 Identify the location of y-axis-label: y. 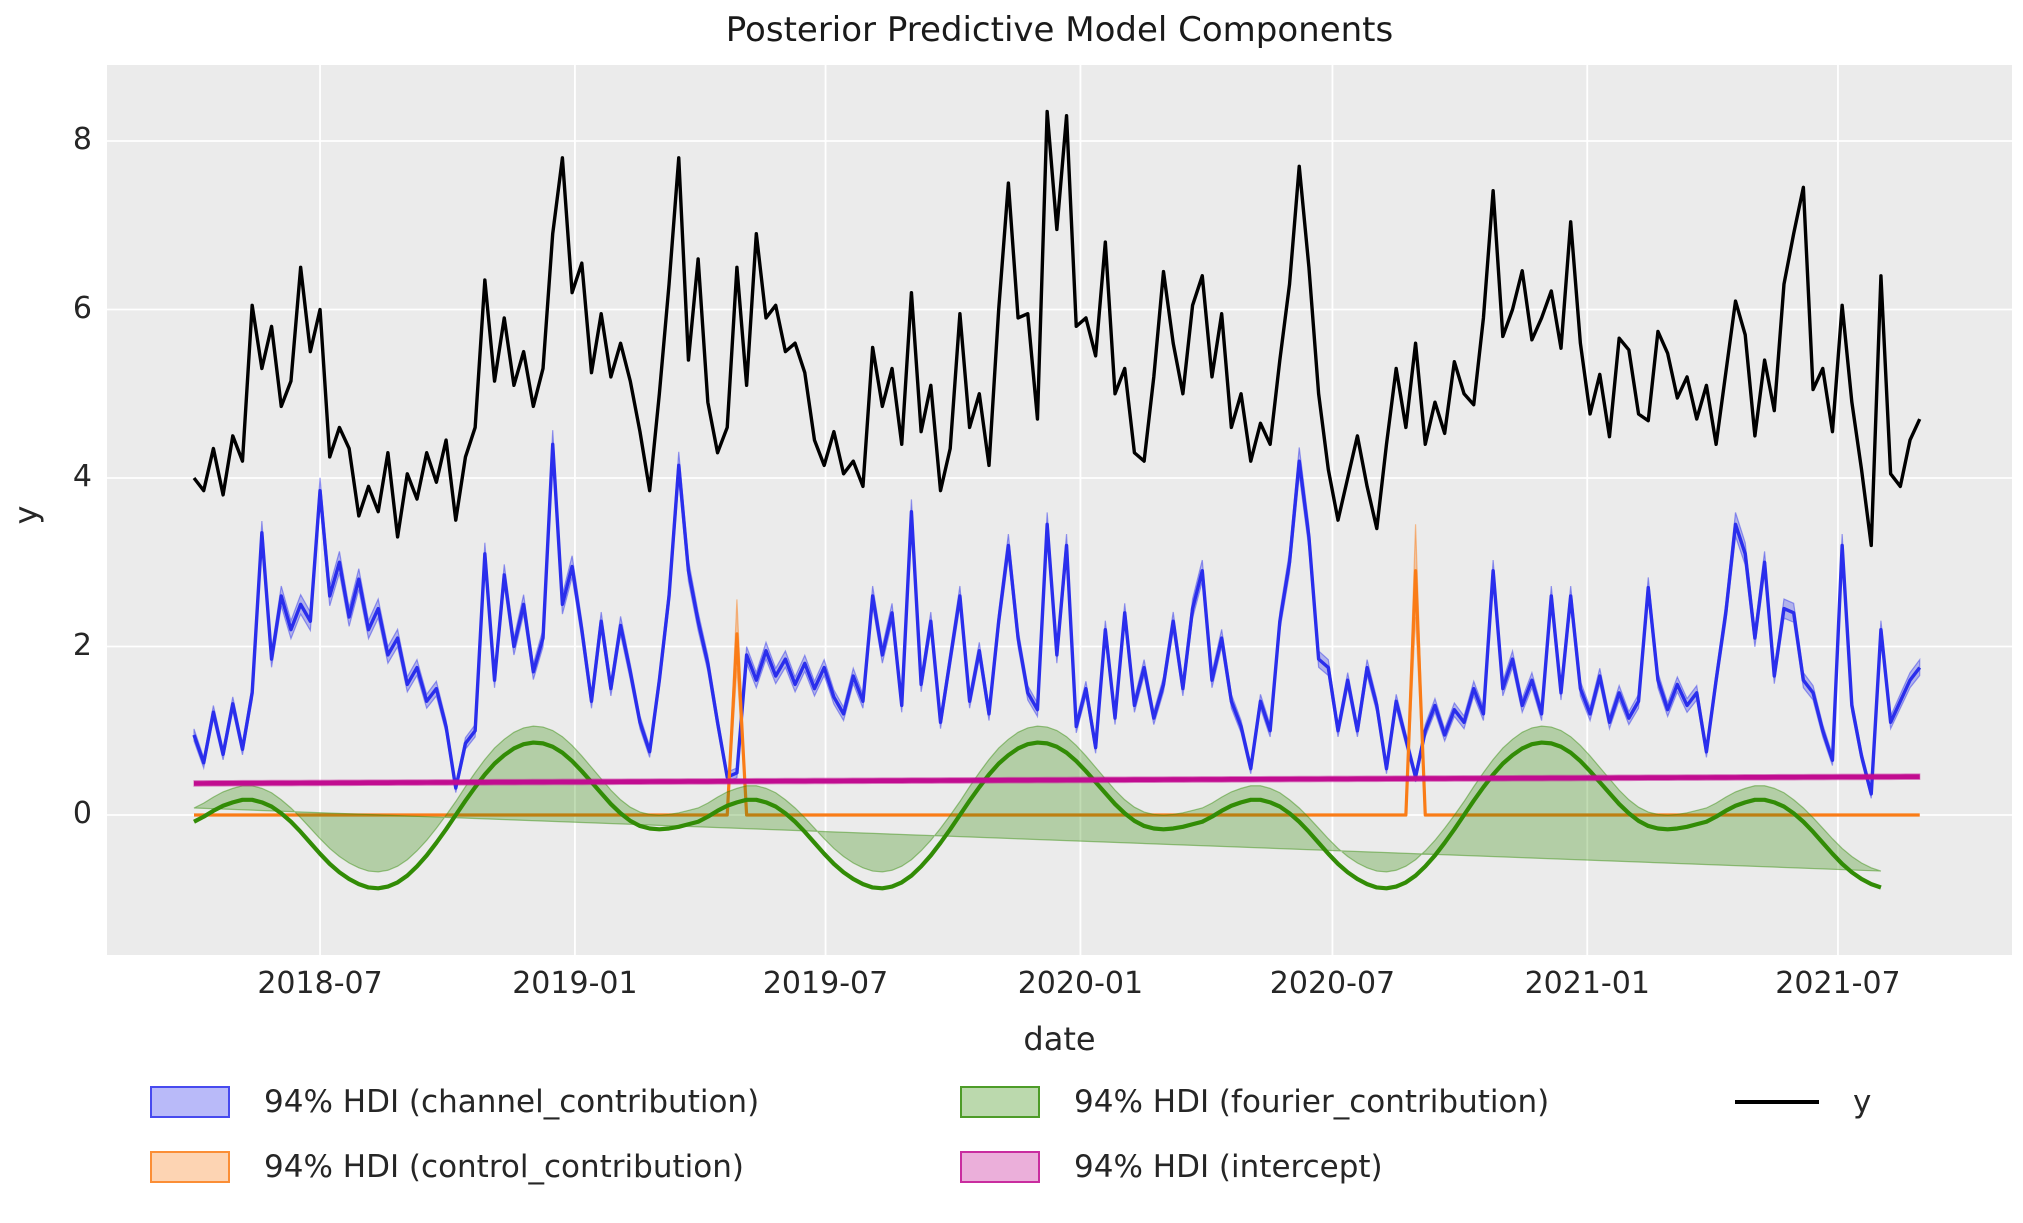
(26, 515).